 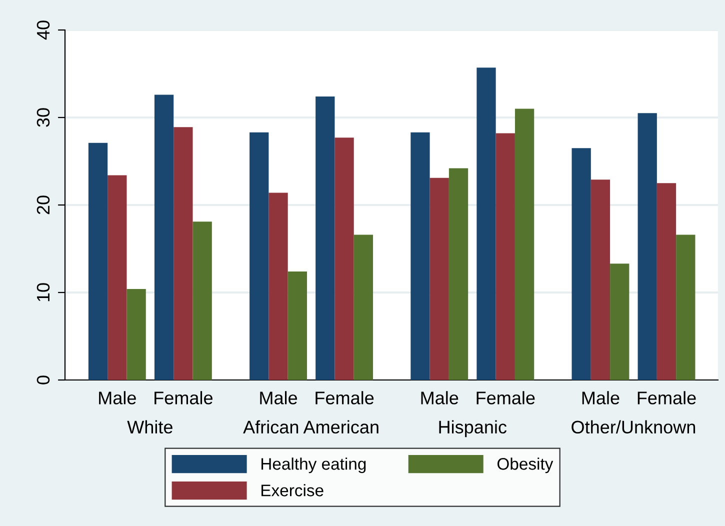 I want to click on y-tick-label: 30, so click(x=43, y=117).